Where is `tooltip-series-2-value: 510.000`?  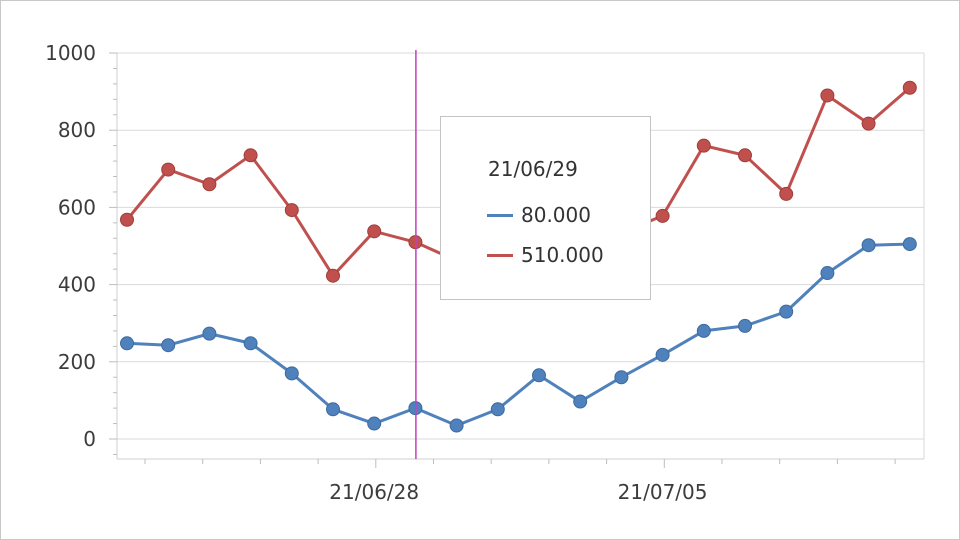 tooltip-series-2-value: 510.000 is located at coordinates (562, 255).